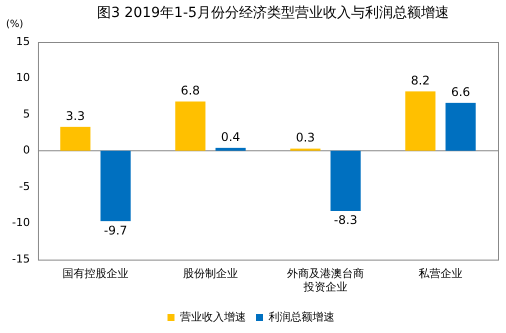  What do you see at coordinates (210, 273) in the screenshot?
I see `x-tick-label: 股份制企业` at bounding box center [210, 273].